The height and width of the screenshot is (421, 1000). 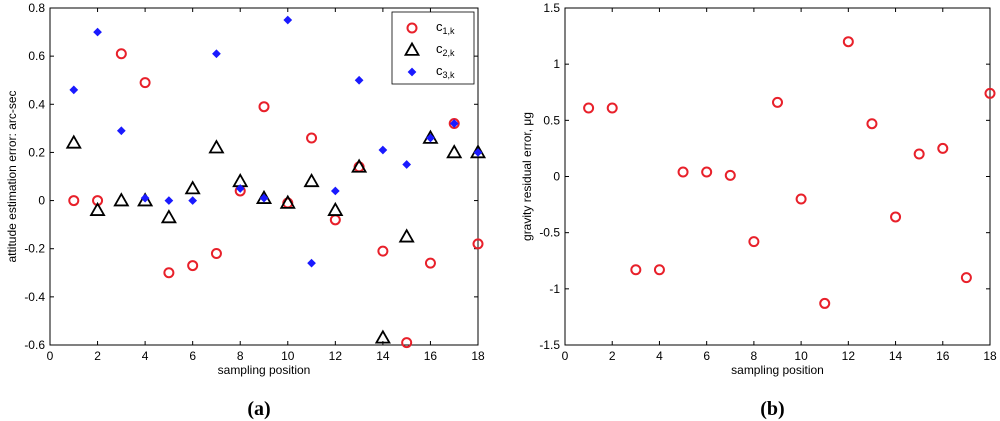 I want to click on y-axis-label: gravity residual error, μg, so click(x=527, y=176).